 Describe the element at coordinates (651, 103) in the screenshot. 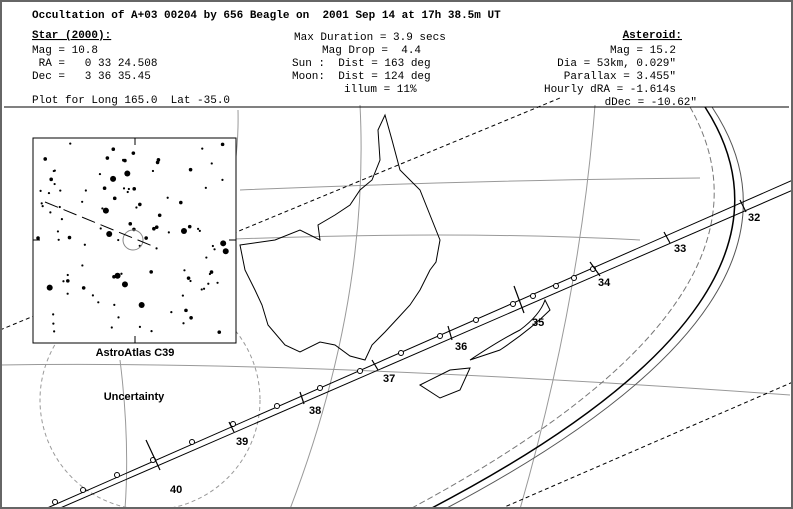

I see `asteroid-line: dDec = -10.62"` at that location.